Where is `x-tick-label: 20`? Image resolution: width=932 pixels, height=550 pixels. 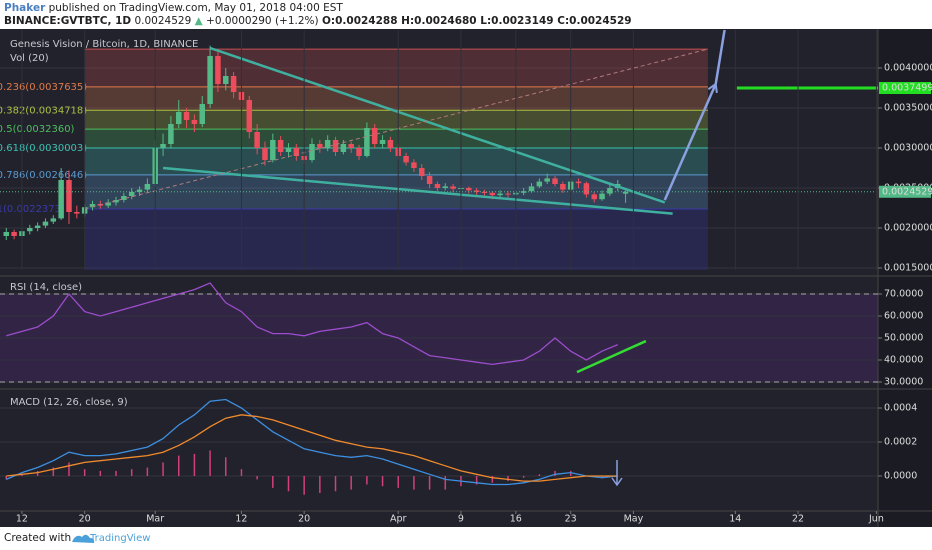
x-tick-label: 20 is located at coordinates (85, 519).